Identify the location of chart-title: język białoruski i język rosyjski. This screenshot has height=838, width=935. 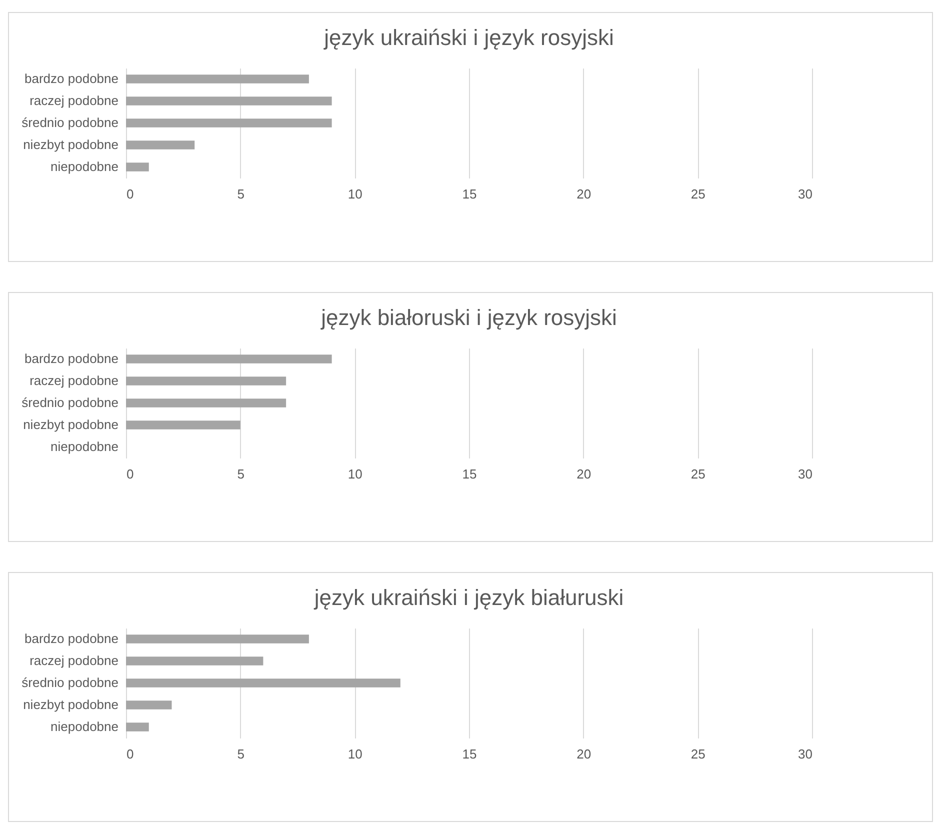
(468, 317).